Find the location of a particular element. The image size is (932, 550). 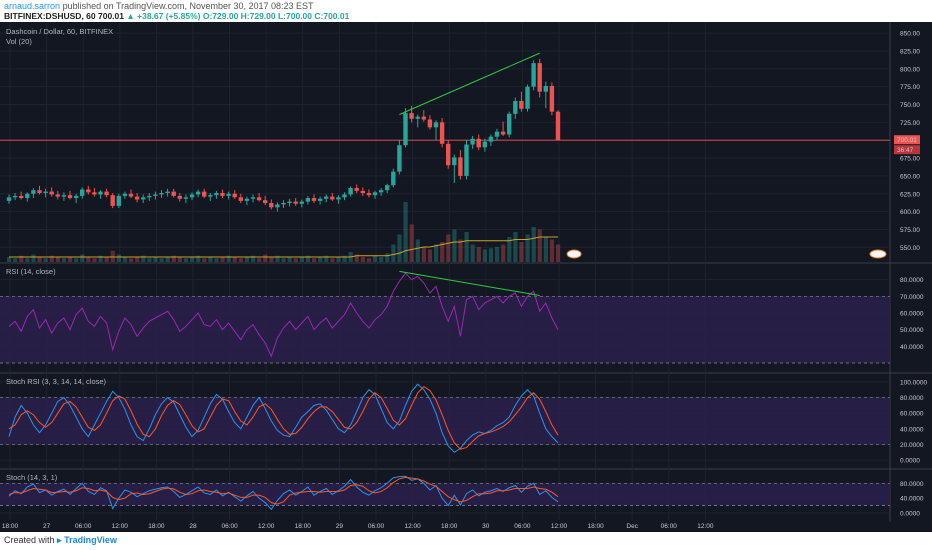

y-tick-label: 0.0000 is located at coordinates (910, 461).